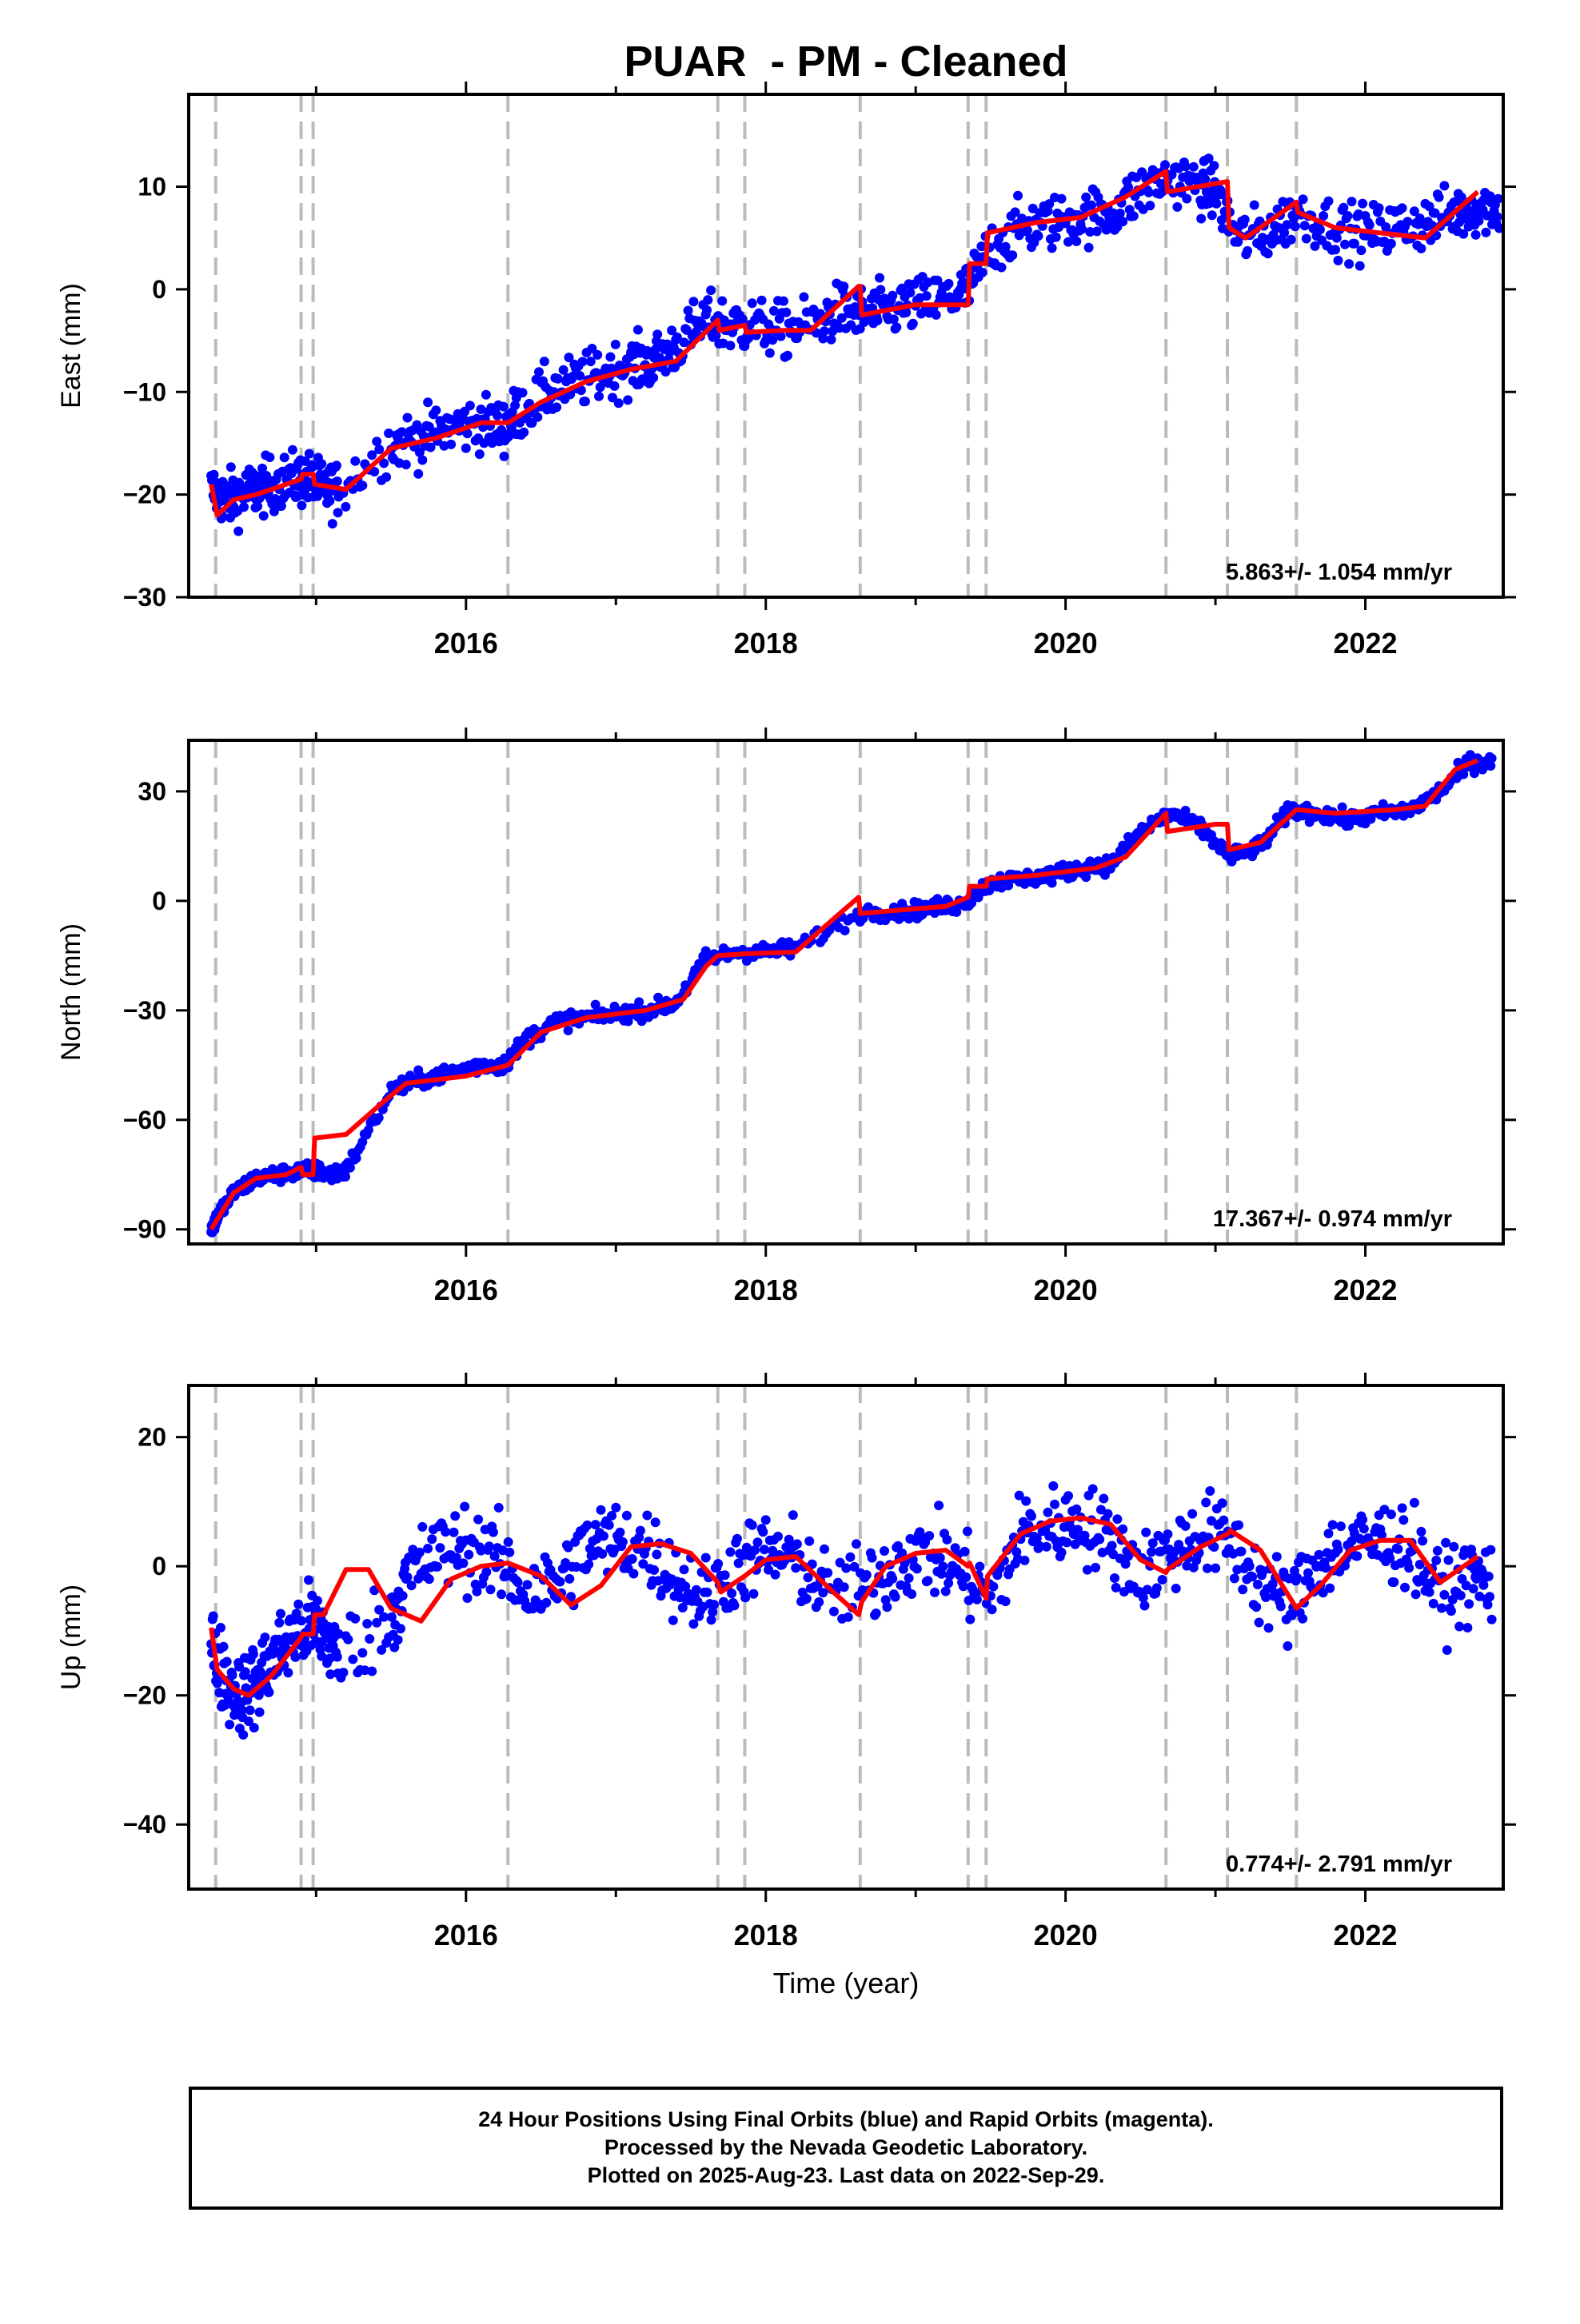 This screenshot has height=2324, width=1580. Describe the element at coordinates (1066, 644) in the screenshot. I see `east-x-tick-label: 2020` at that location.